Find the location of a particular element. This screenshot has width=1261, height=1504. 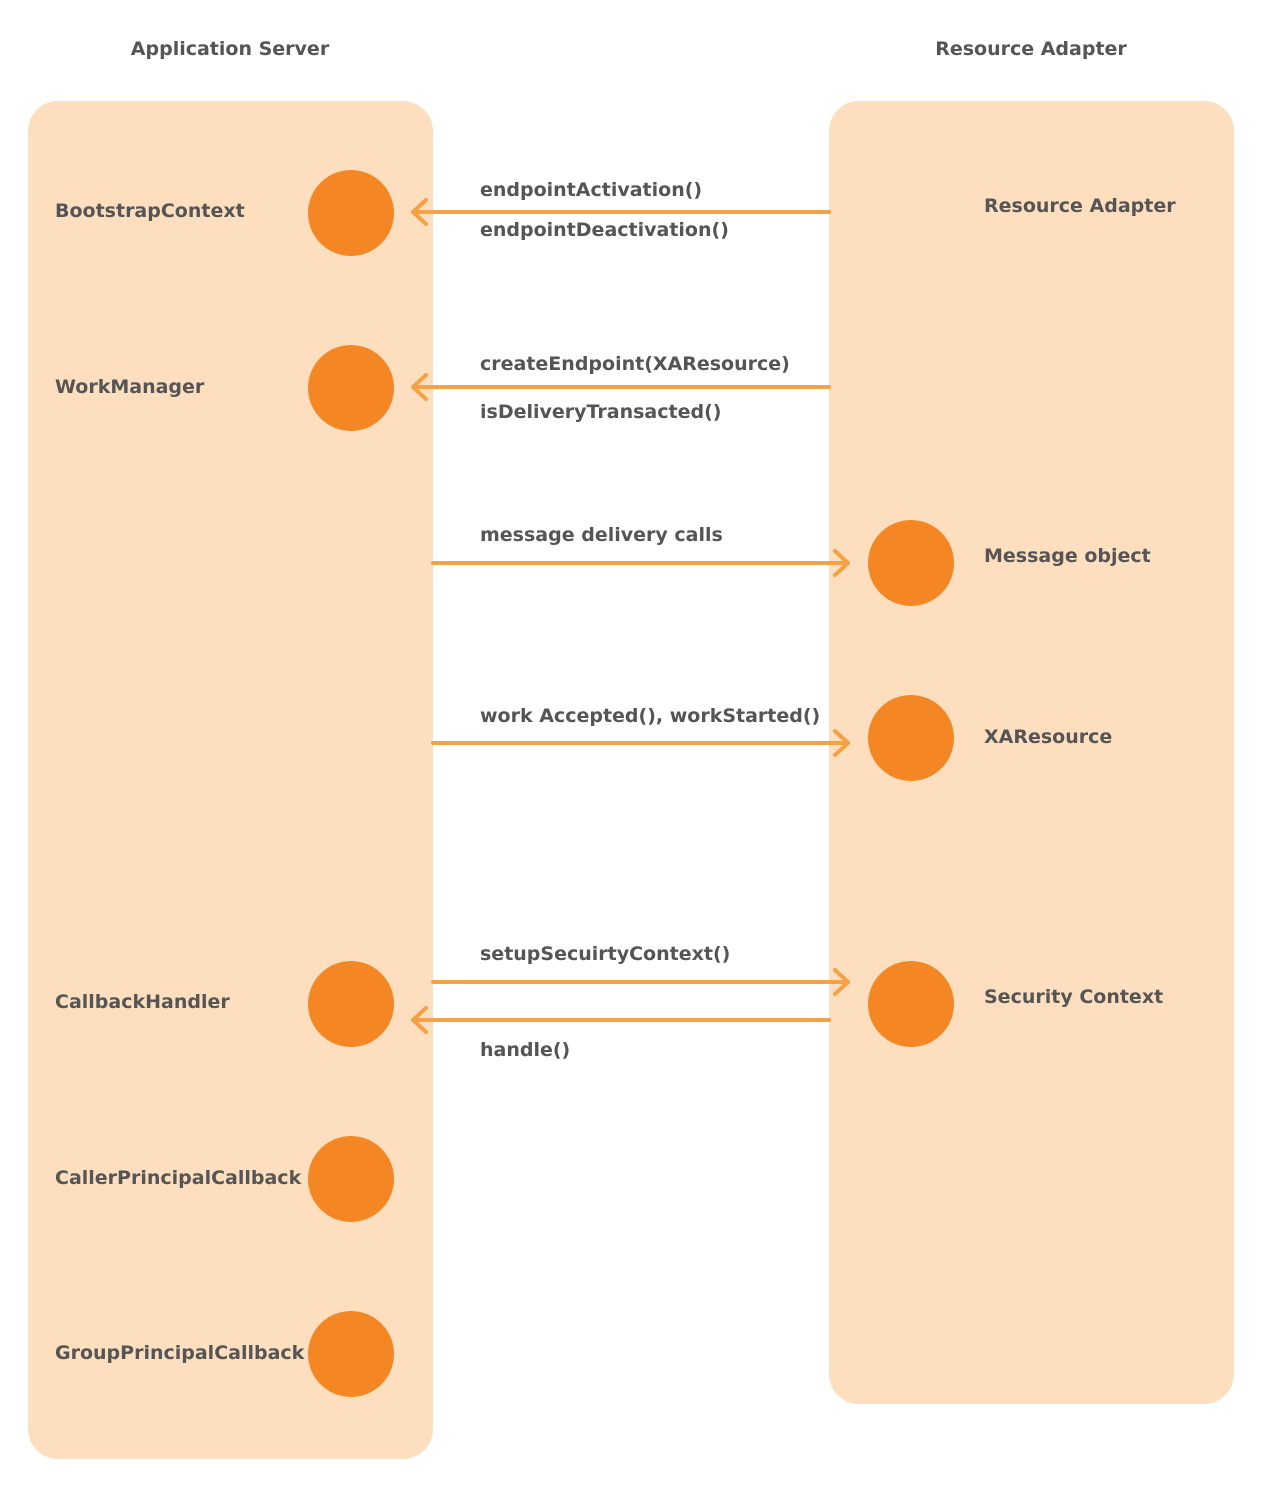

resource-adapter-title: Resource Adapter is located at coordinates (1031, 49).